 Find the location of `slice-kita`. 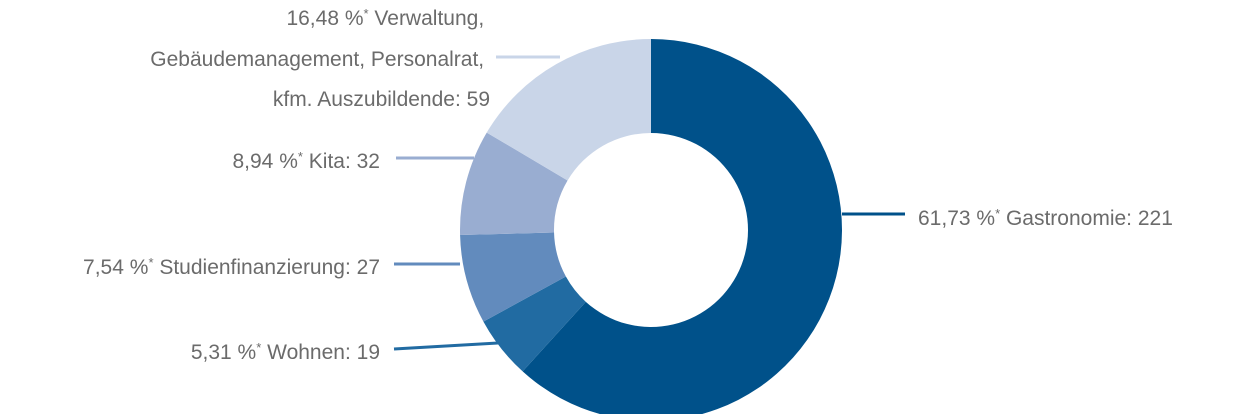

slice-kita is located at coordinates (514, 184).